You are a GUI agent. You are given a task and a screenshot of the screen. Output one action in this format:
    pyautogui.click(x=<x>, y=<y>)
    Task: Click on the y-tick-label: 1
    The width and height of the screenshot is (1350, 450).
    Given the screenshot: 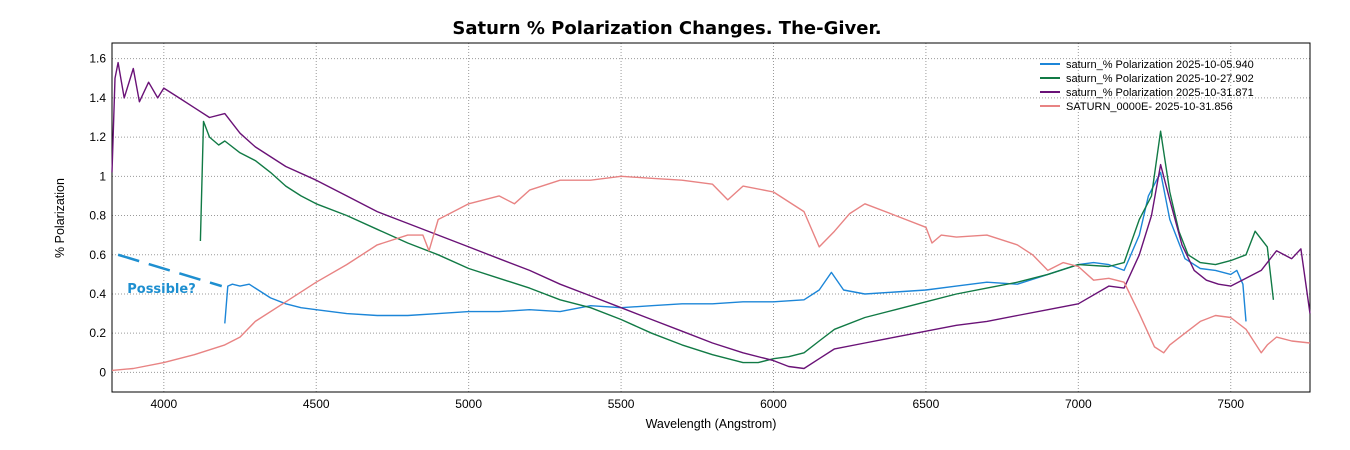 What is the action you would take?
    pyautogui.click(x=102, y=176)
    